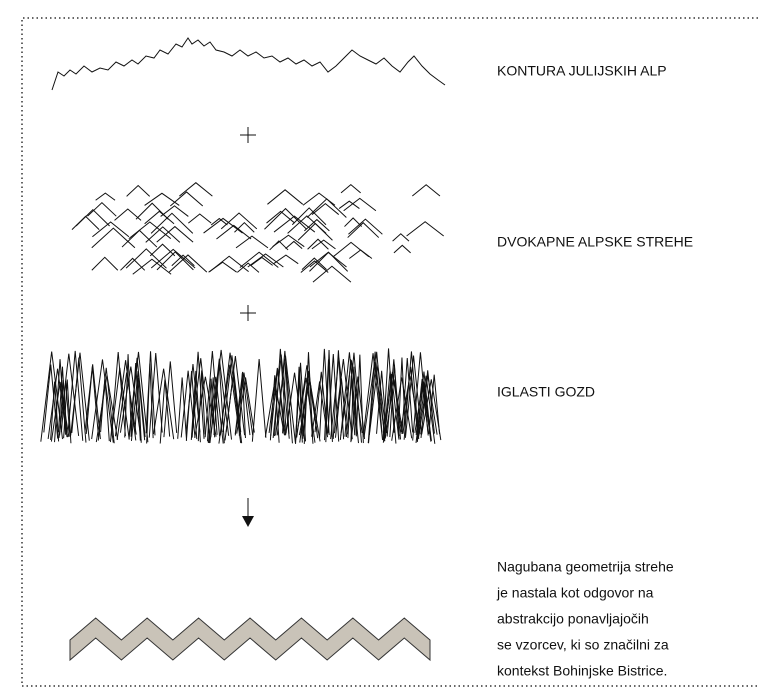 Image resolution: width=758 pixels, height=694 pixels. I want to click on description-line: kontekst Bohinjske Bistrice., so click(582, 671).